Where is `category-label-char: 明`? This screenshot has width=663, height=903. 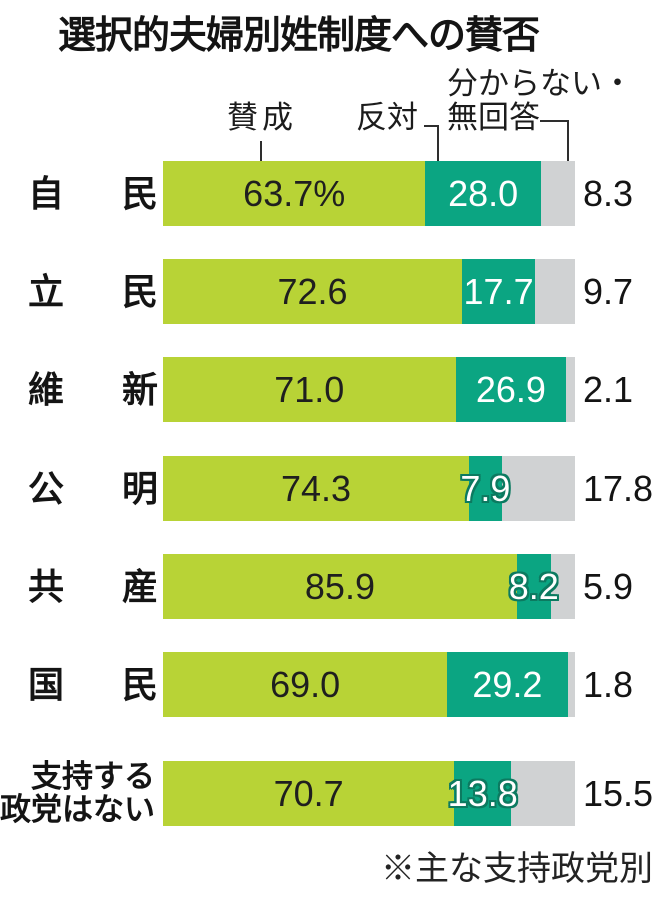
category-label-char: 明 is located at coordinates (139, 488).